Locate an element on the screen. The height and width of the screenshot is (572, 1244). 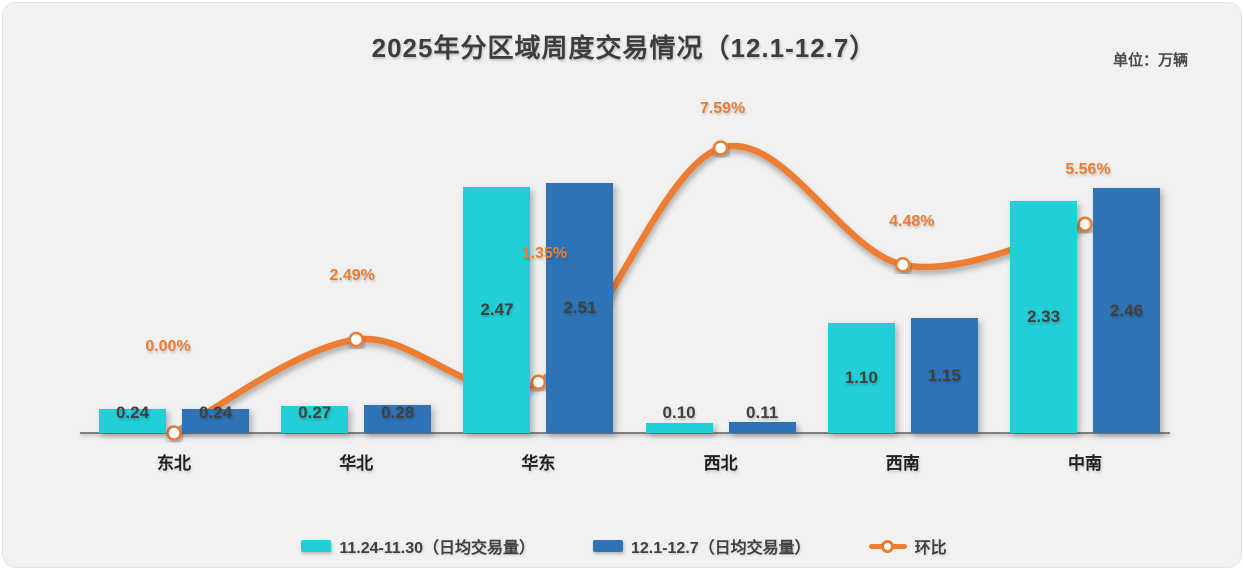
legend-item-ratio: 环比 is located at coordinates (907, 546).